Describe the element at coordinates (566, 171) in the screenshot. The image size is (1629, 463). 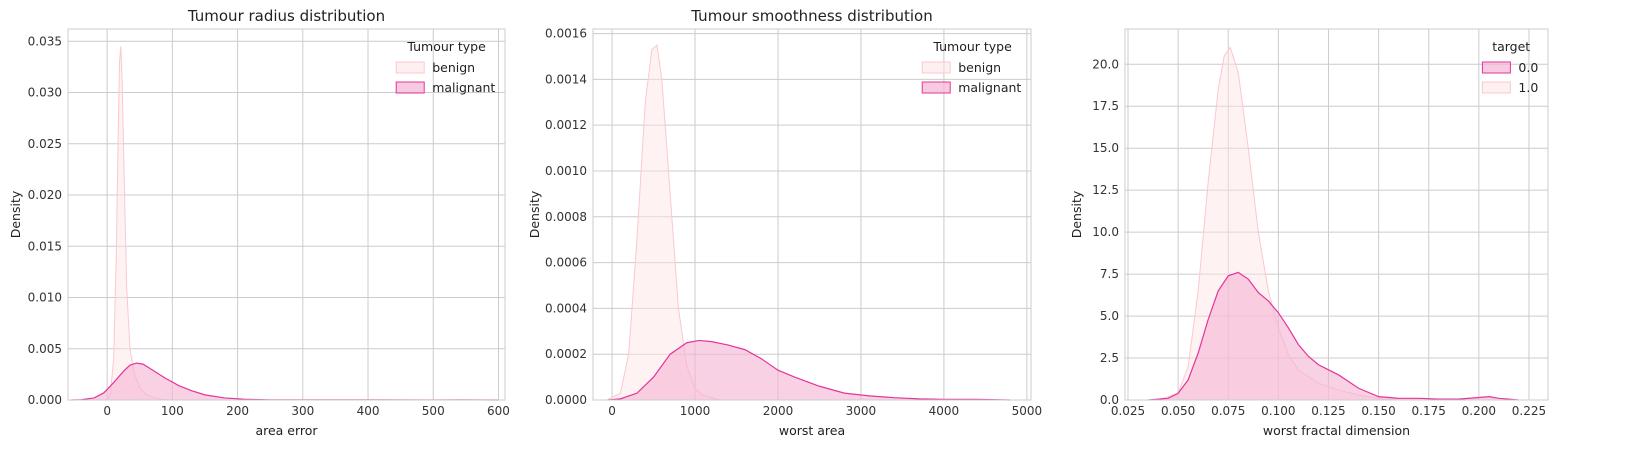
I see `y-tick-label: 0.0010` at that location.